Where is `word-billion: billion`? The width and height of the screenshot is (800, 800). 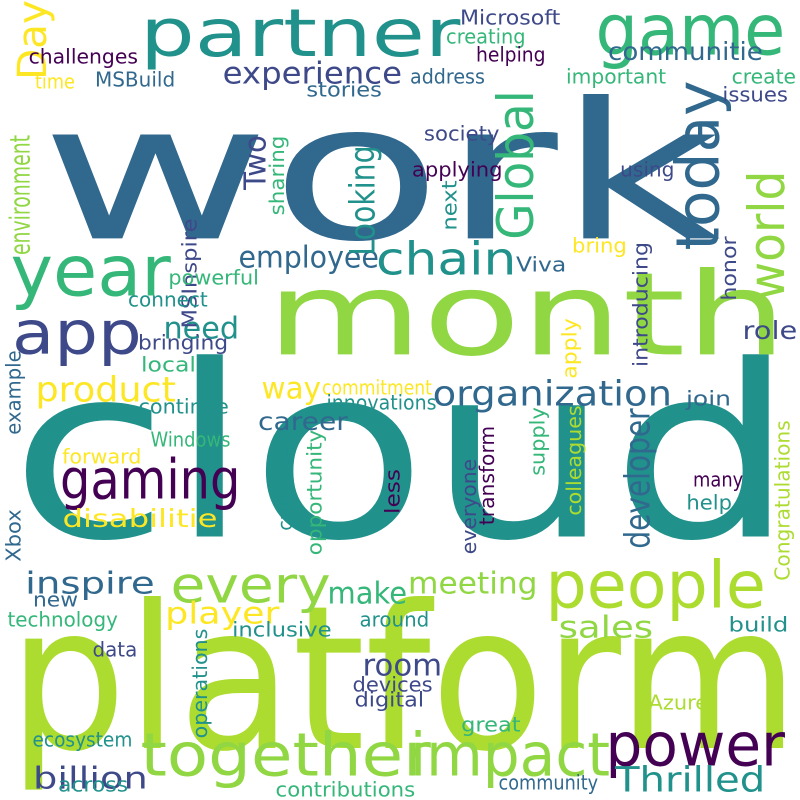 word-billion: billion is located at coordinates (90, 778).